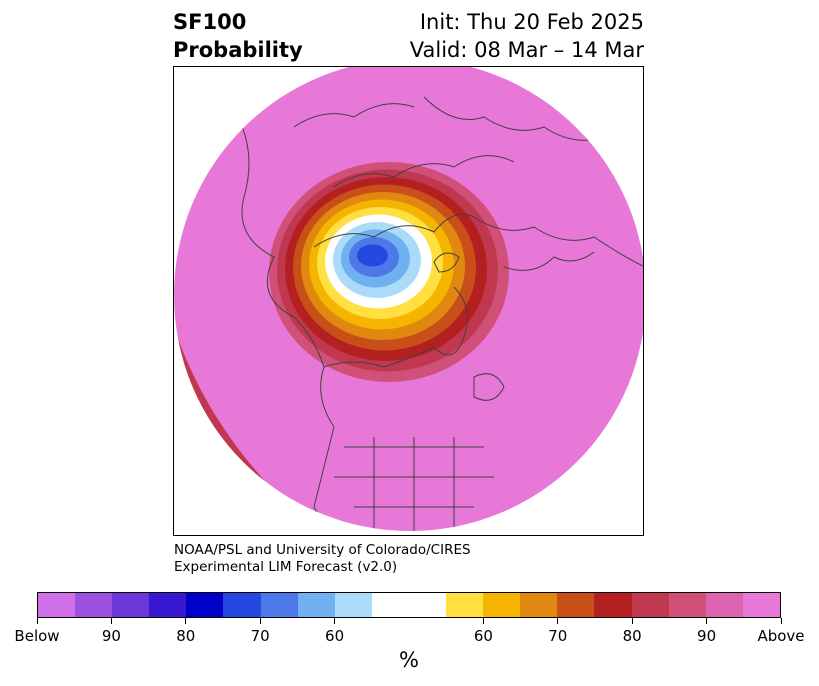 The width and height of the screenshot is (819, 686). What do you see at coordinates (389, 272) in the screenshot?
I see `central-anomaly` at bounding box center [389, 272].